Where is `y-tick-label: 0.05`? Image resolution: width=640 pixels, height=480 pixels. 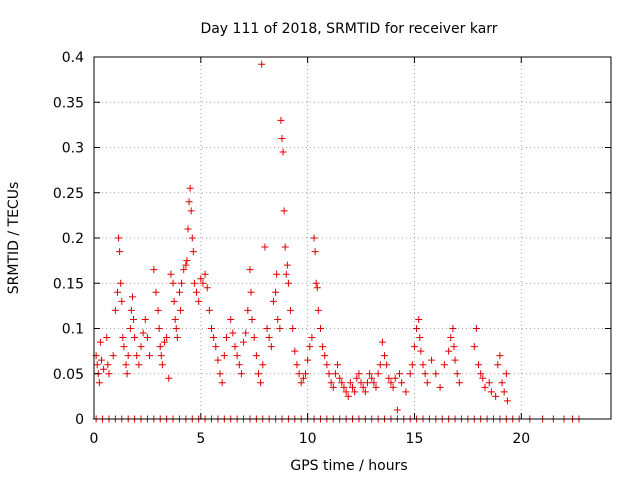
y-tick-label: 0.05 is located at coordinates (68, 375).